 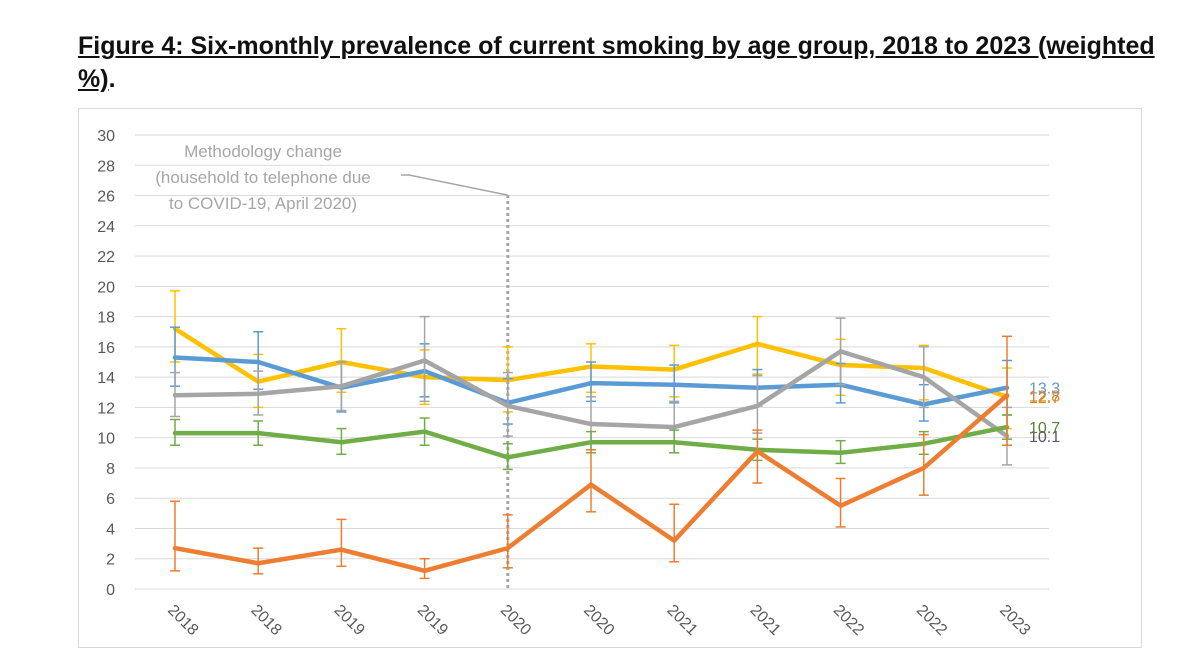 What do you see at coordinates (454, 185) in the screenshot?
I see `annotation-leader-line` at bounding box center [454, 185].